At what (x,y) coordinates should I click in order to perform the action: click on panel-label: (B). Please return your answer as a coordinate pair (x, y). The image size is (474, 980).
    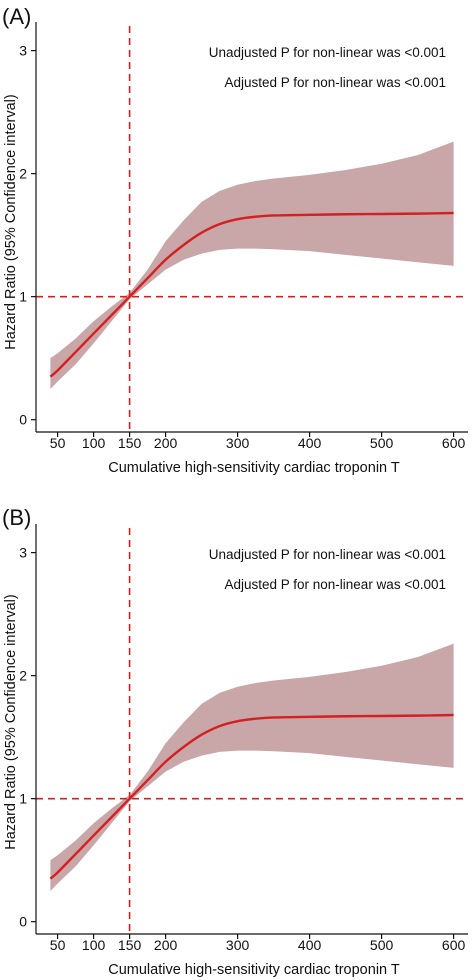
    Looking at the image, I should click on (16, 517).